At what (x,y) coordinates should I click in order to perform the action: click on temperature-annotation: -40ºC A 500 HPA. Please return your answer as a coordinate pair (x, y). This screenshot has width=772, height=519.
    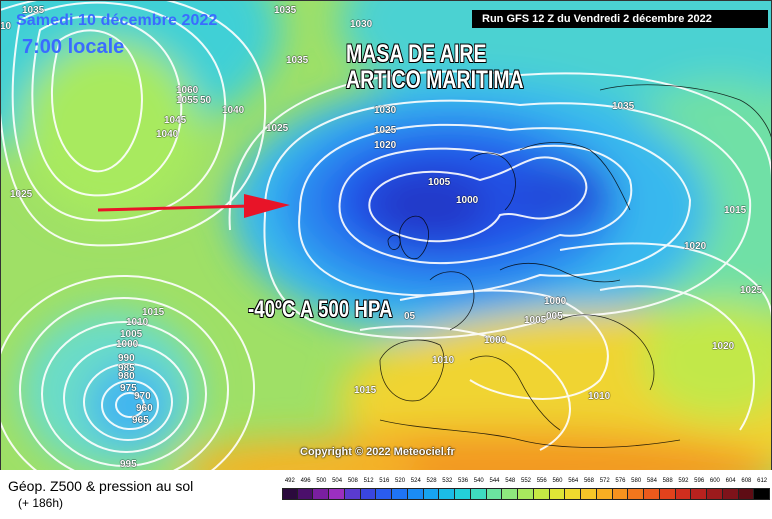
    Looking at the image, I should click on (320, 309).